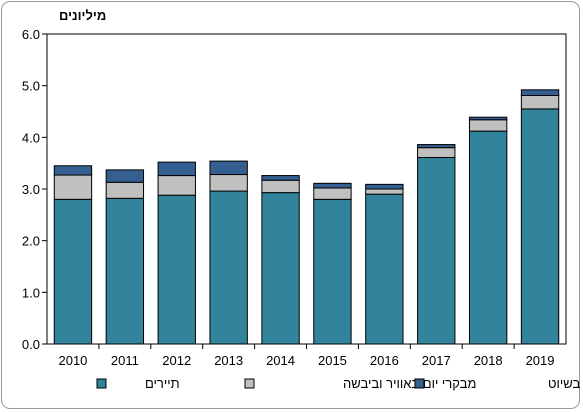 The width and height of the screenshot is (583, 412). What do you see at coordinates (31, 189) in the screenshot?
I see `y-tick-label: 3.0` at bounding box center [31, 189].